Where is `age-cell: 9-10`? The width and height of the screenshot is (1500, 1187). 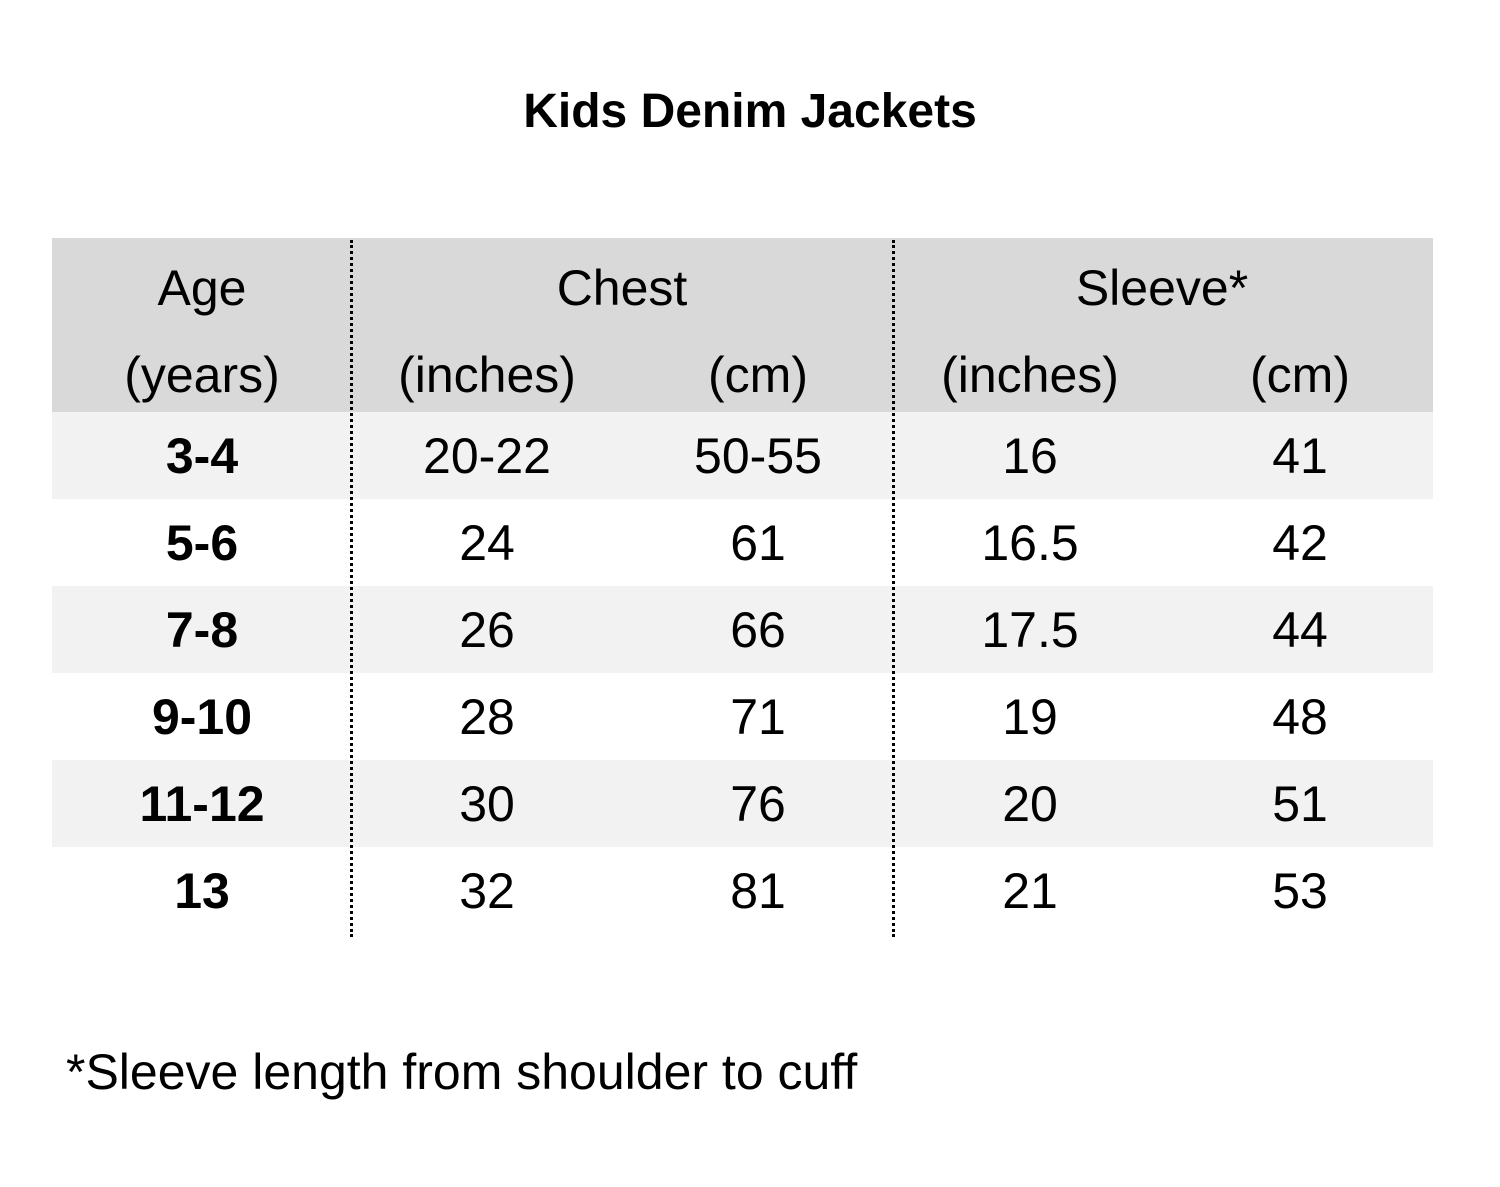 age-cell: 9-10 is located at coordinates (202, 716).